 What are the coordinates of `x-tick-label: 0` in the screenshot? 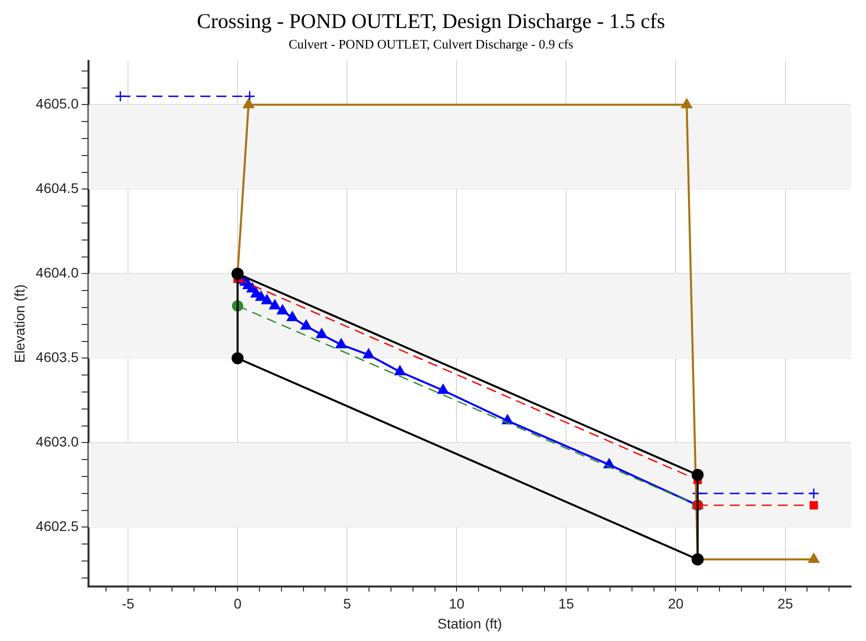 It's located at (238, 604).